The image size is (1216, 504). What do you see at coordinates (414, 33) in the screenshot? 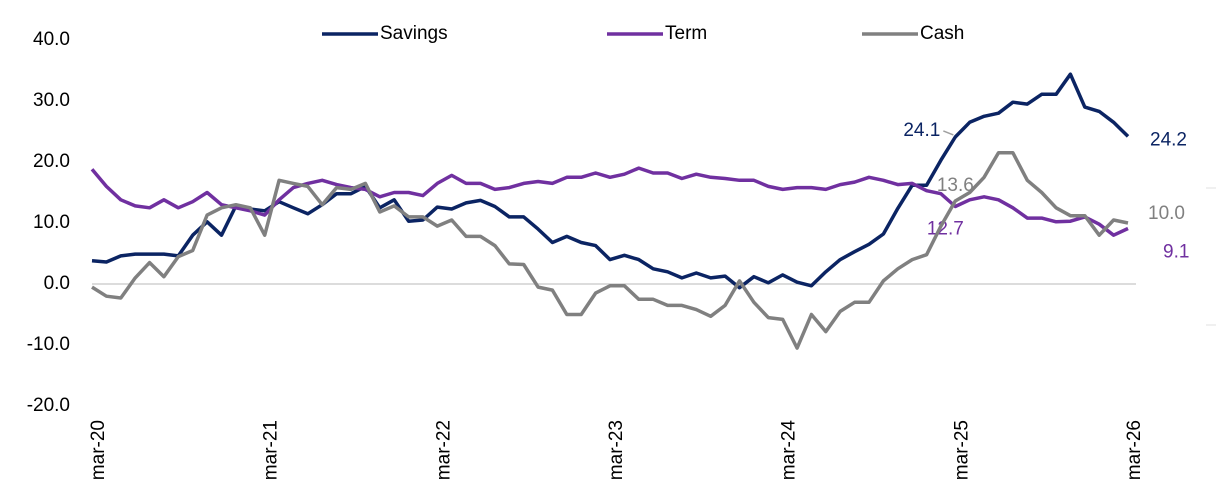
I see `legend-label: Savings` at bounding box center [414, 33].